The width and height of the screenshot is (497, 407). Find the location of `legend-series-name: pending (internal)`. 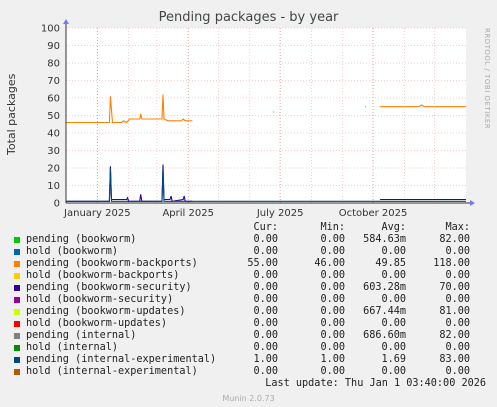

legend-series-name: pending (internal) is located at coordinates (81, 335).